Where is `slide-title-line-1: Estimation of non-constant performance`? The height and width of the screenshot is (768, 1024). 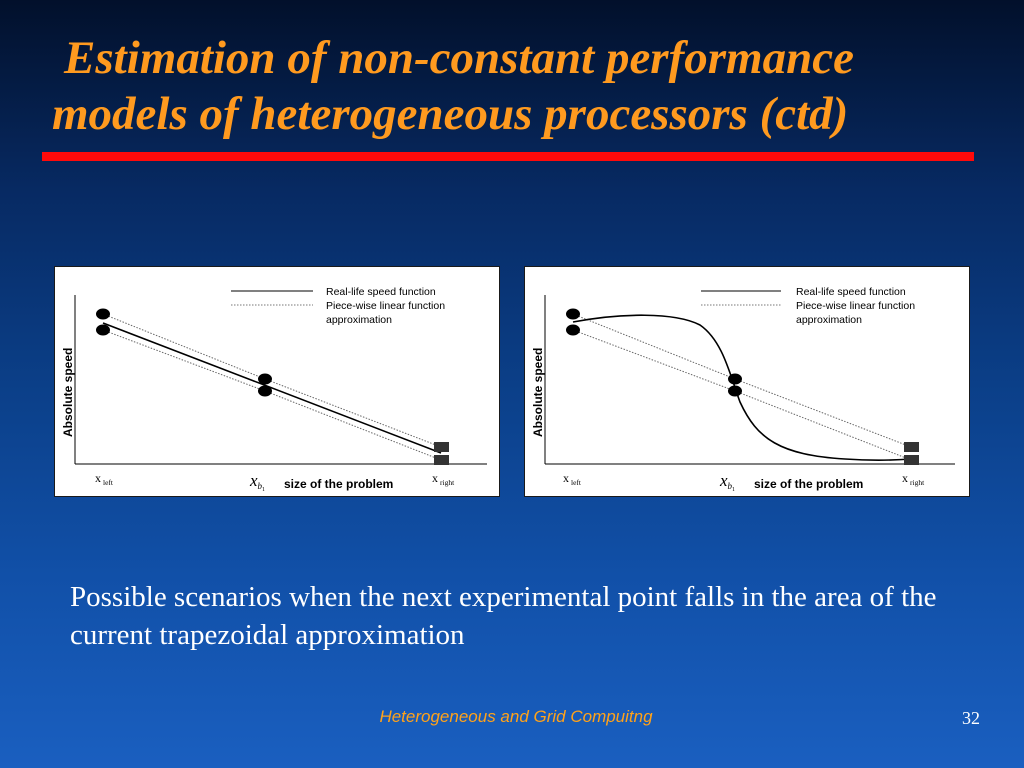 slide-title-line-1: Estimation of non-constant performance is located at coordinates (459, 58).